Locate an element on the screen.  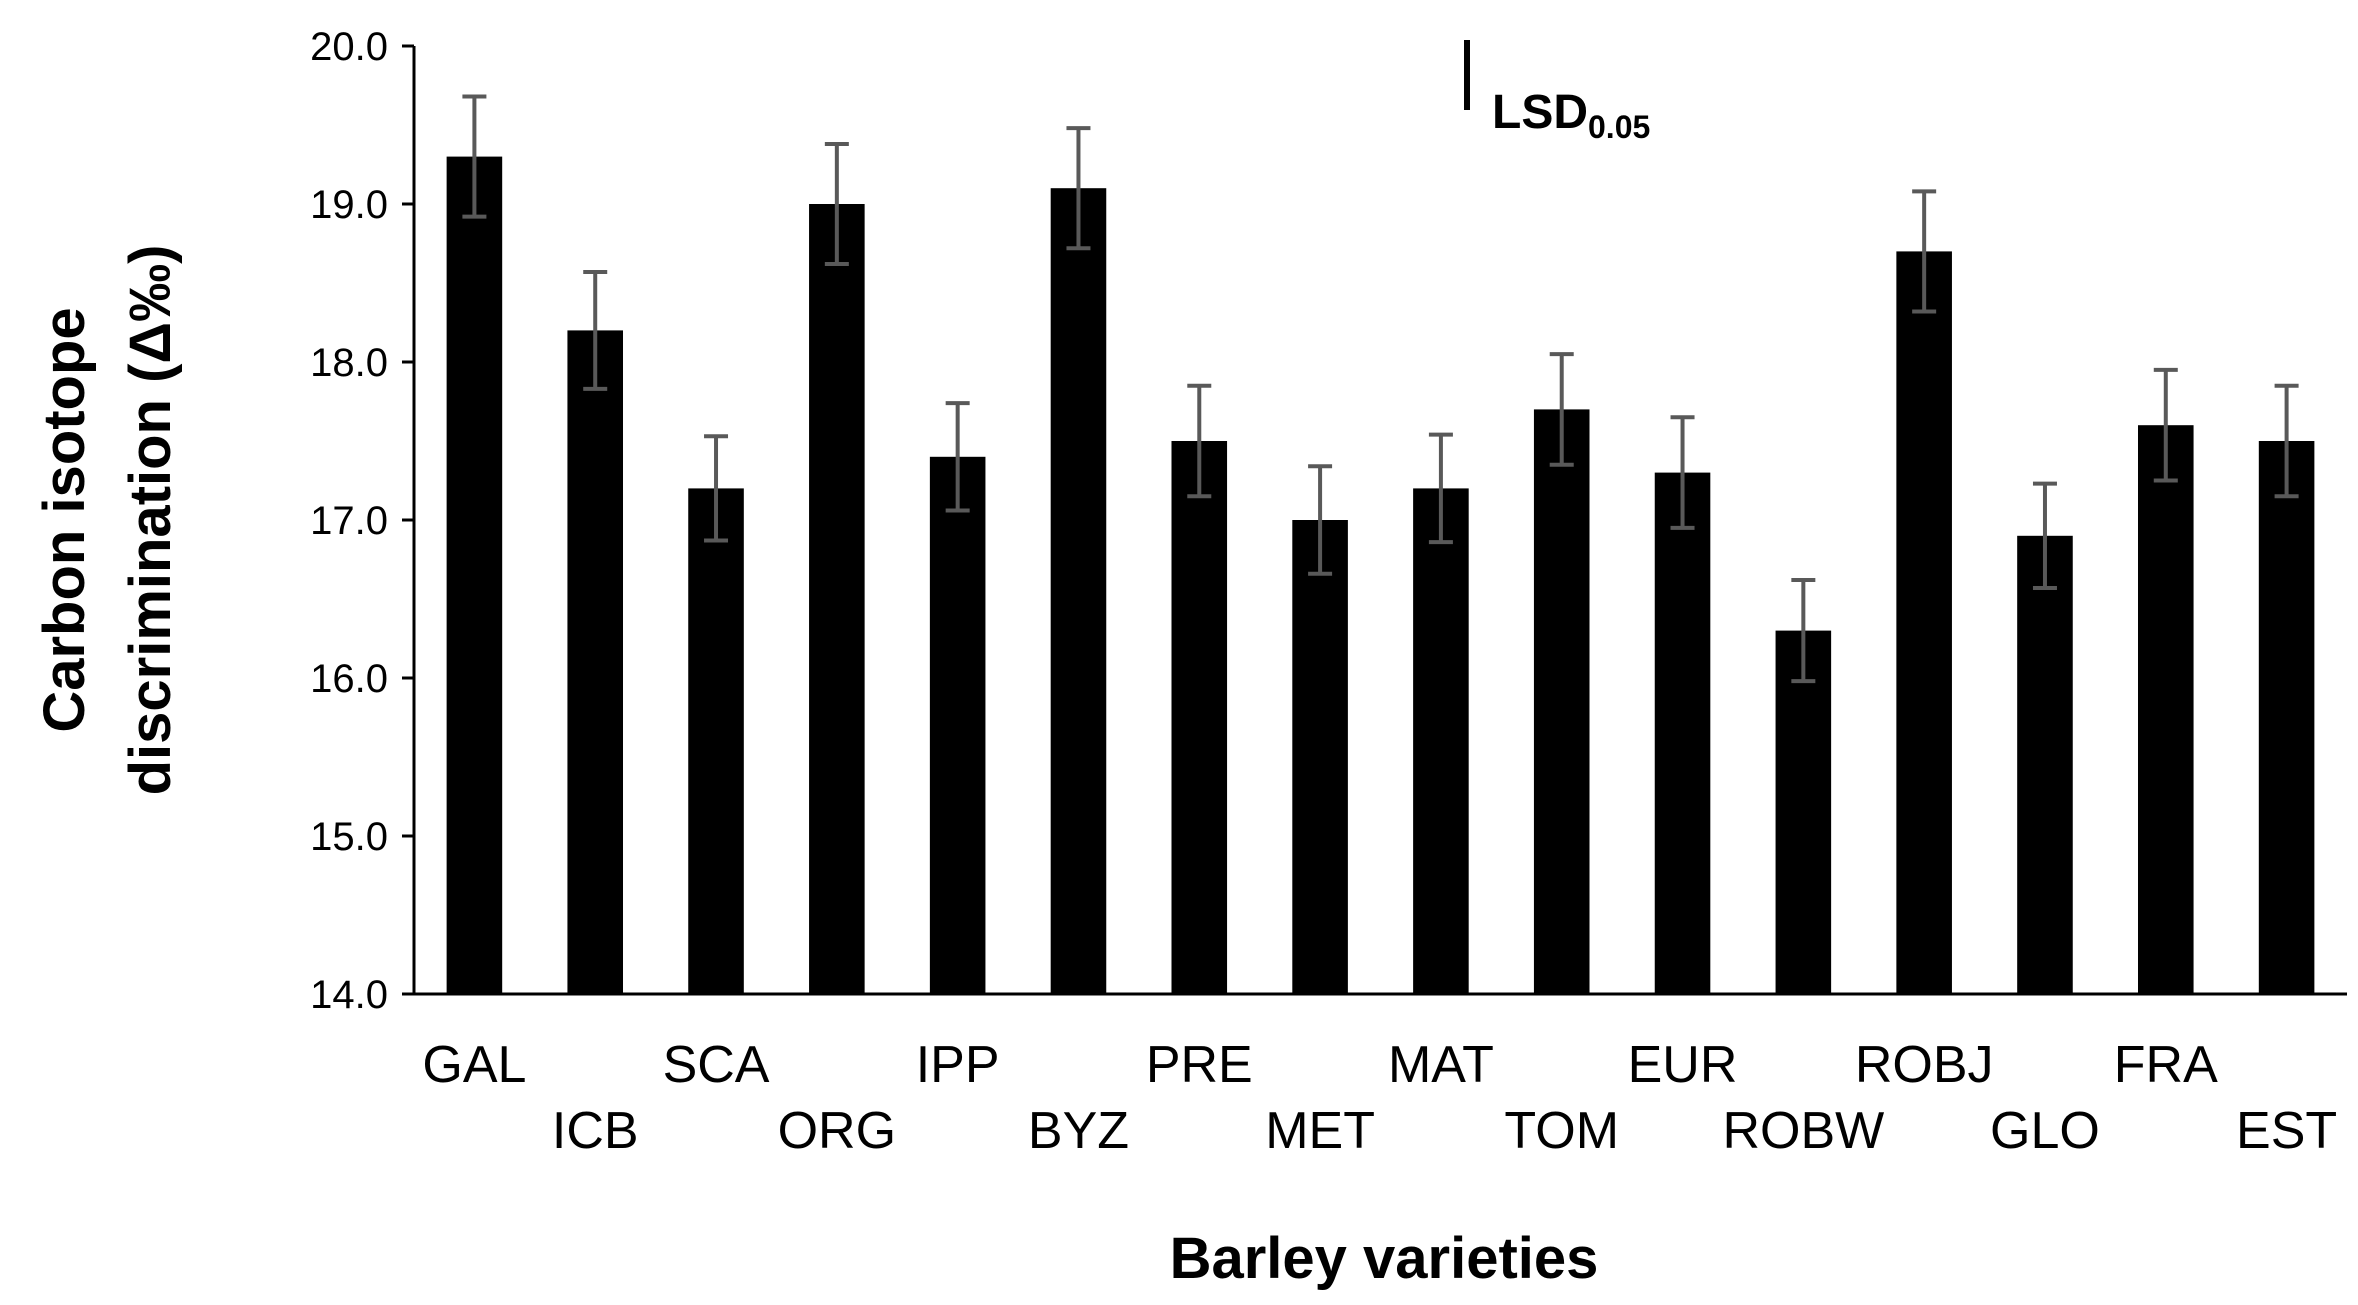
x-tick-label-byz: BYZ is located at coordinates (1078, 1131).